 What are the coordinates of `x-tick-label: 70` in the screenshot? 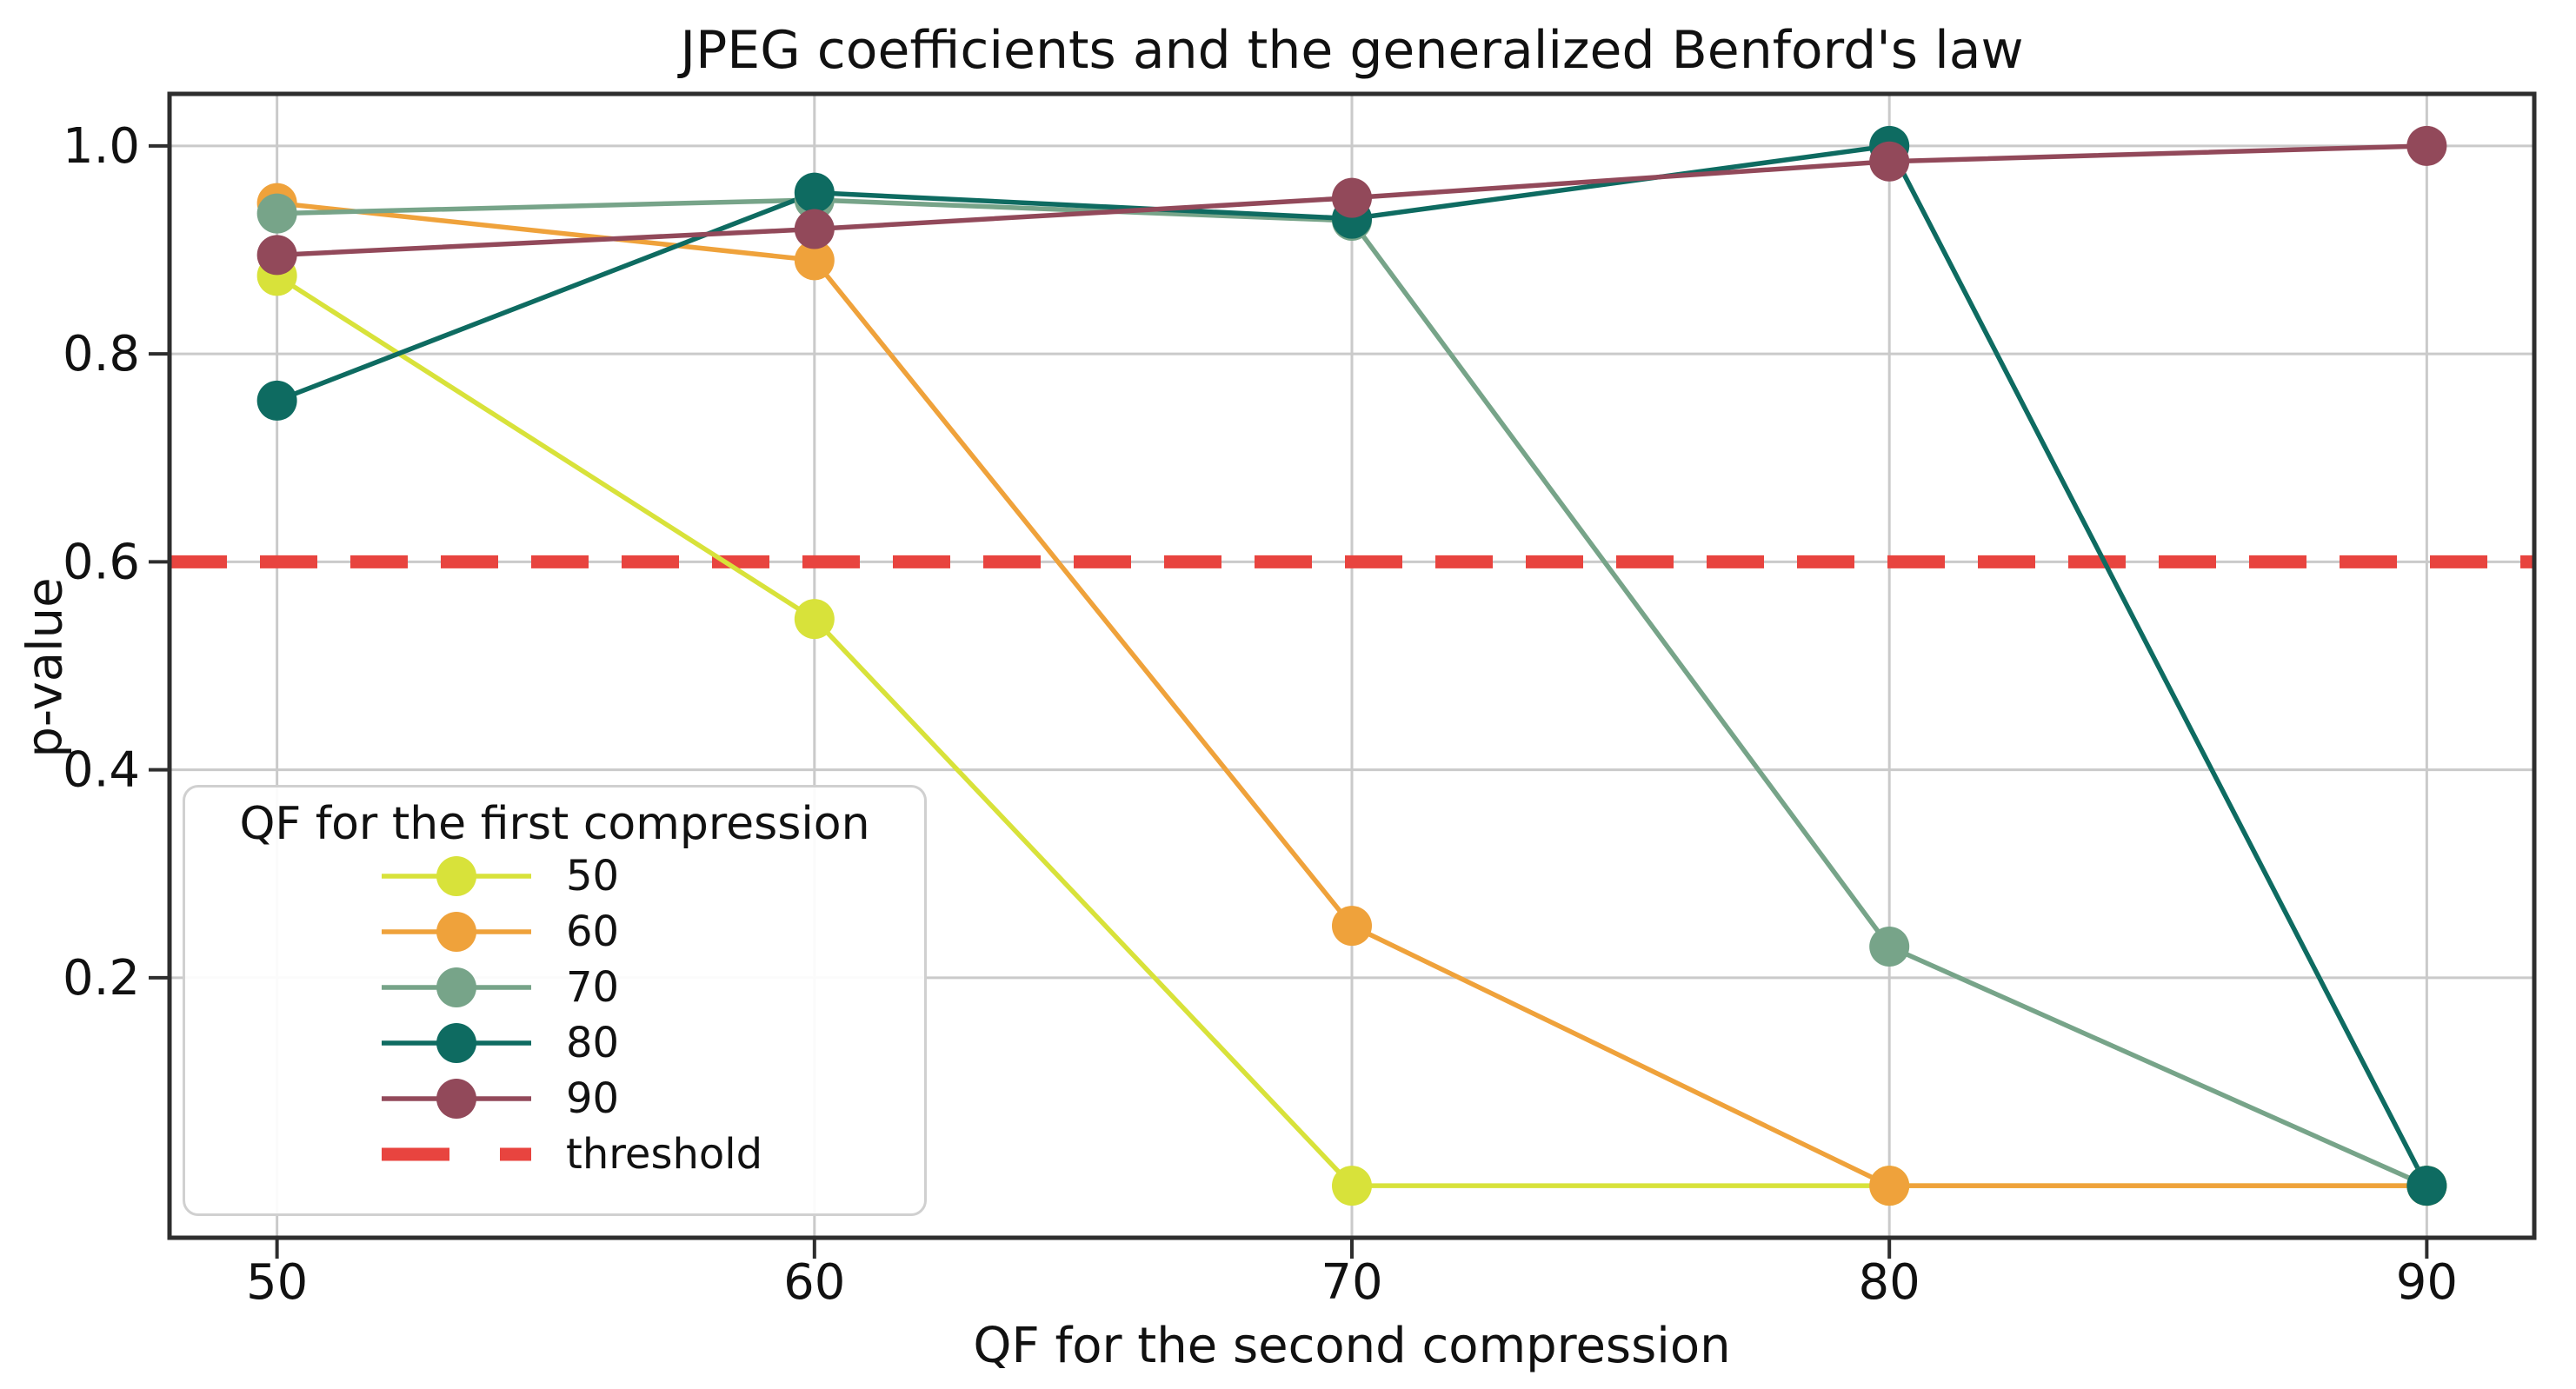 It's located at (1351, 1282).